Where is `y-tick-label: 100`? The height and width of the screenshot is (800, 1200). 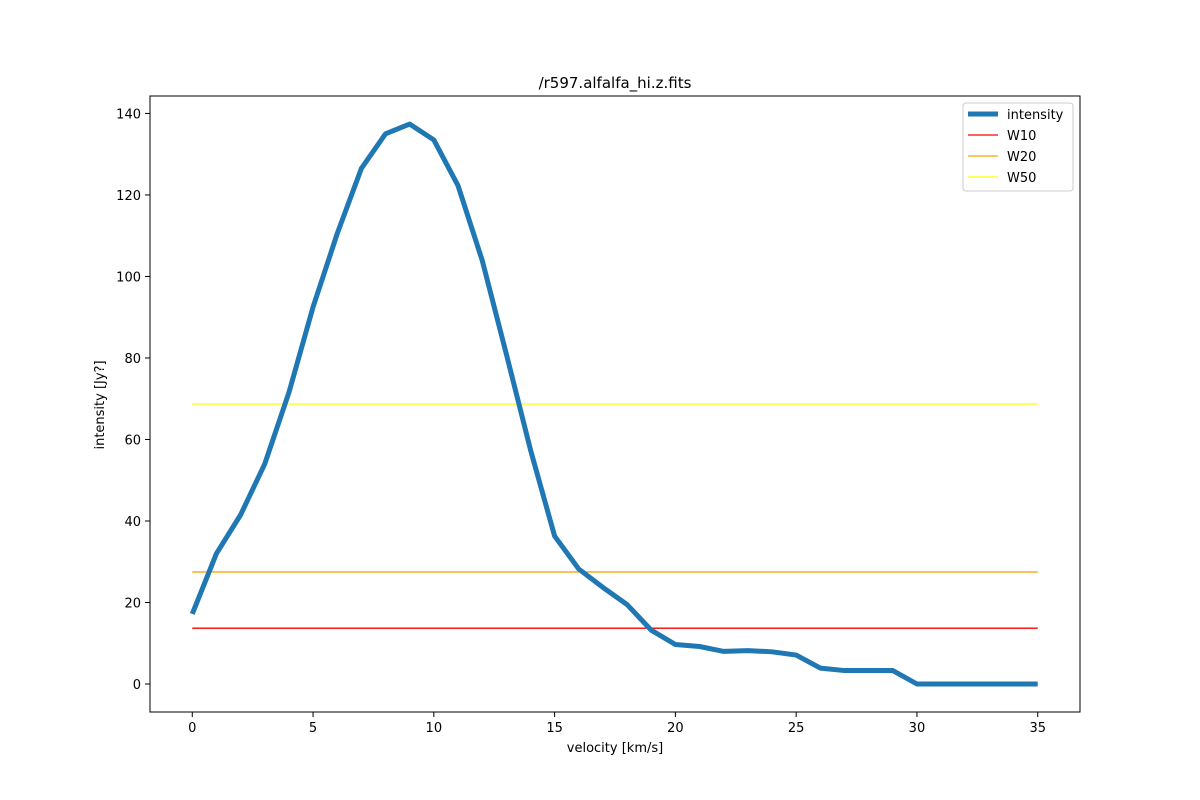
y-tick-label: 100 is located at coordinates (128, 277).